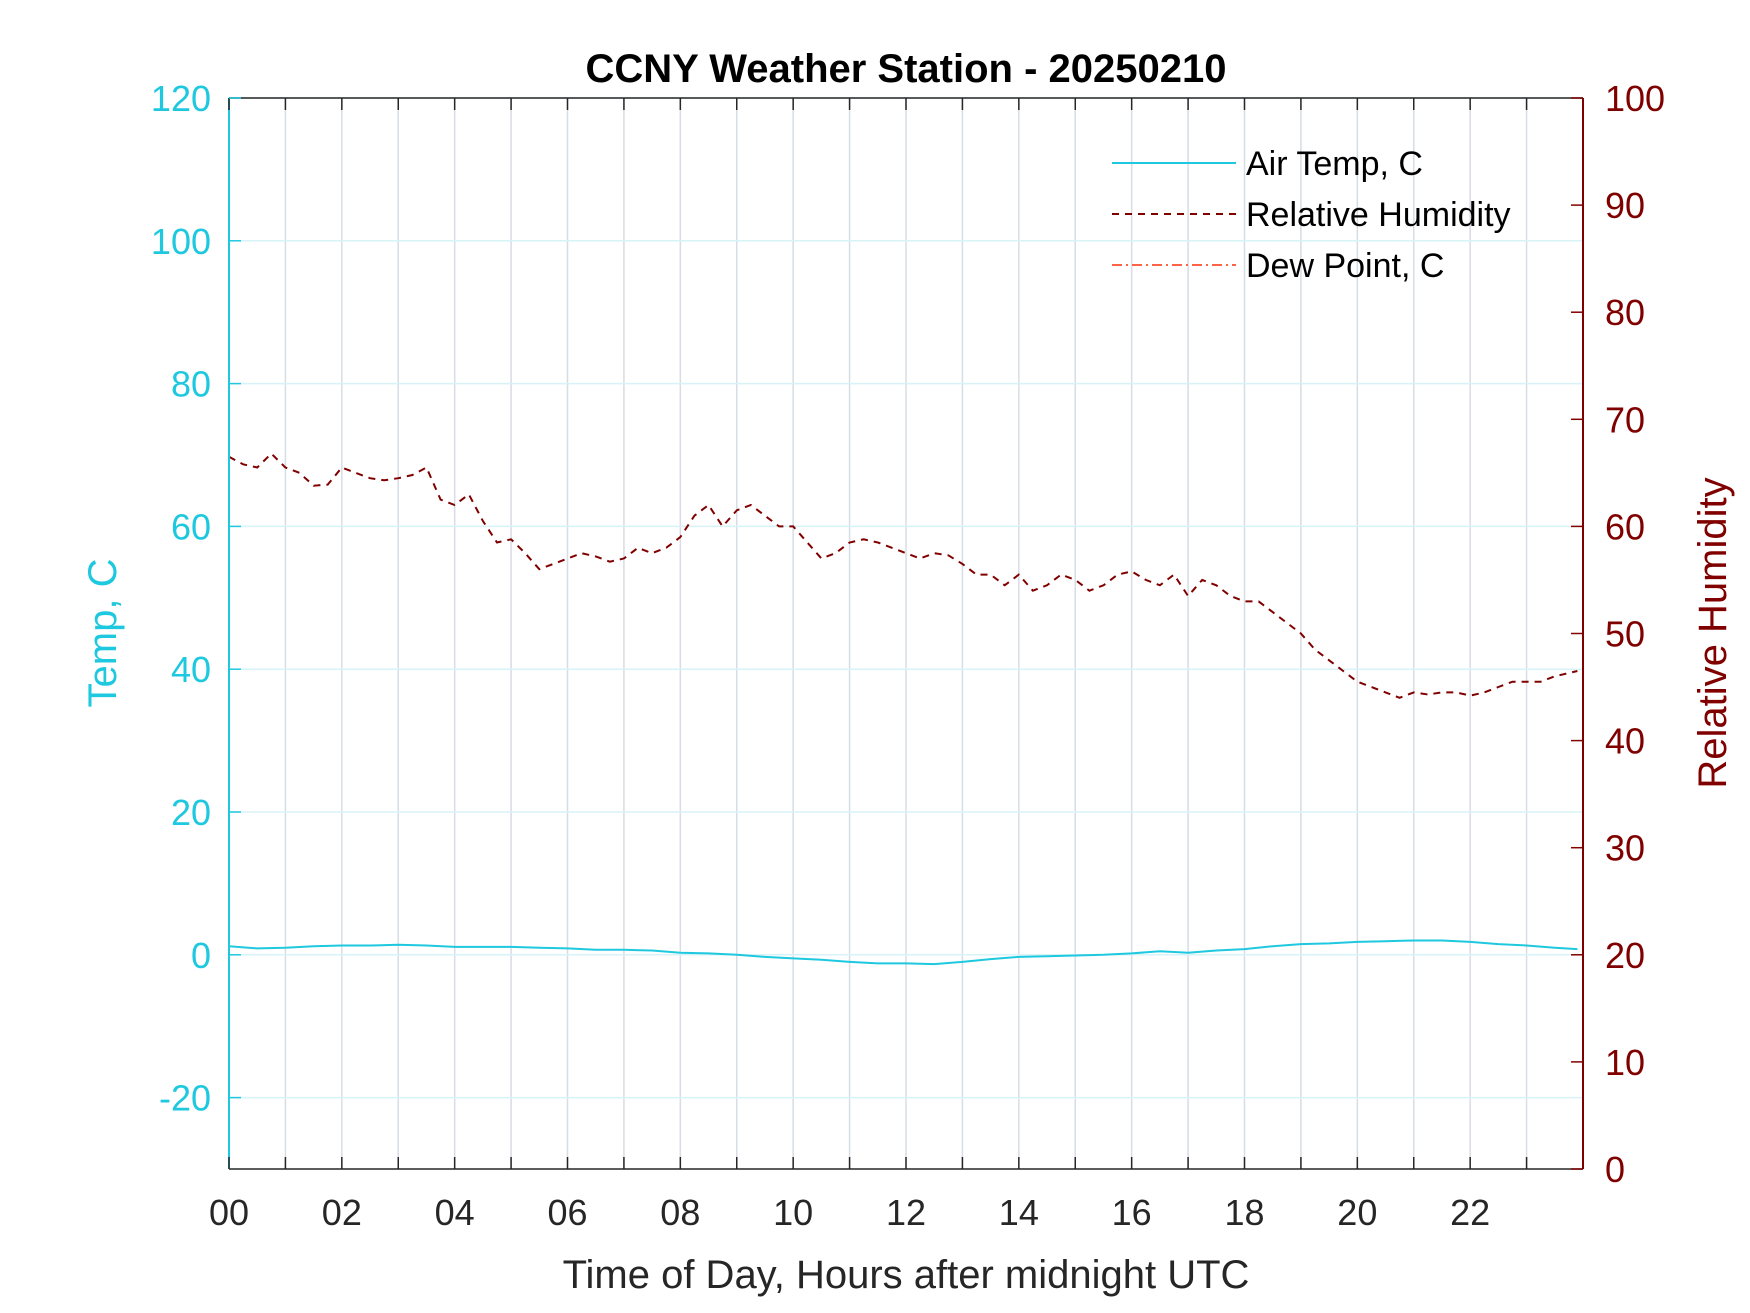  Describe the element at coordinates (680, 1212) in the screenshot. I see `x-tick-label: 08` at that location.